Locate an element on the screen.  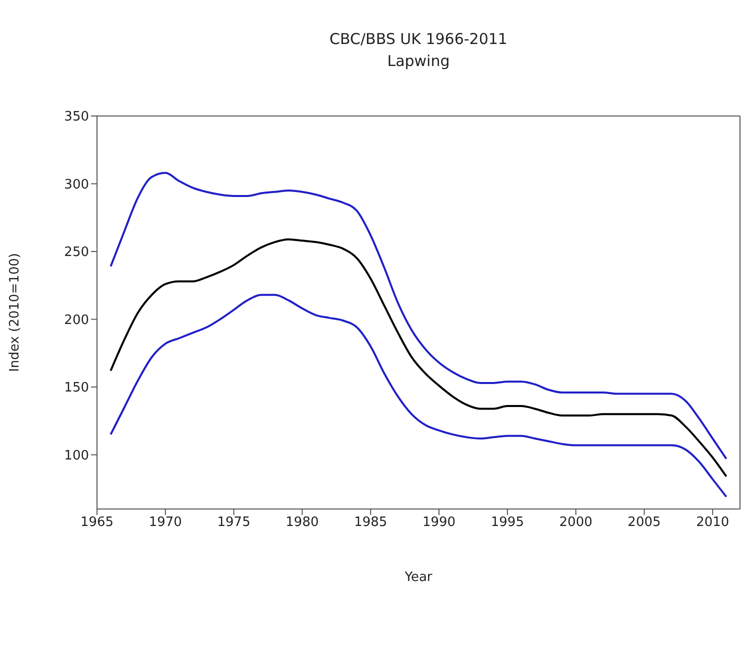
x-tick-label: 1975 is located at coordinates (233, 522).